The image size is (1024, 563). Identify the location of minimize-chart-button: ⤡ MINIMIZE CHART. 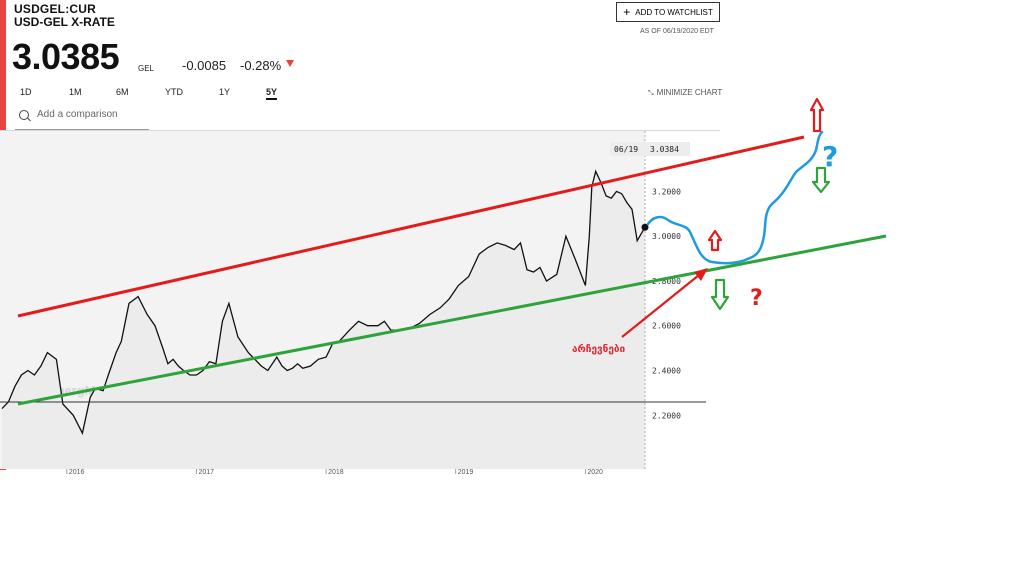
(685, 93).